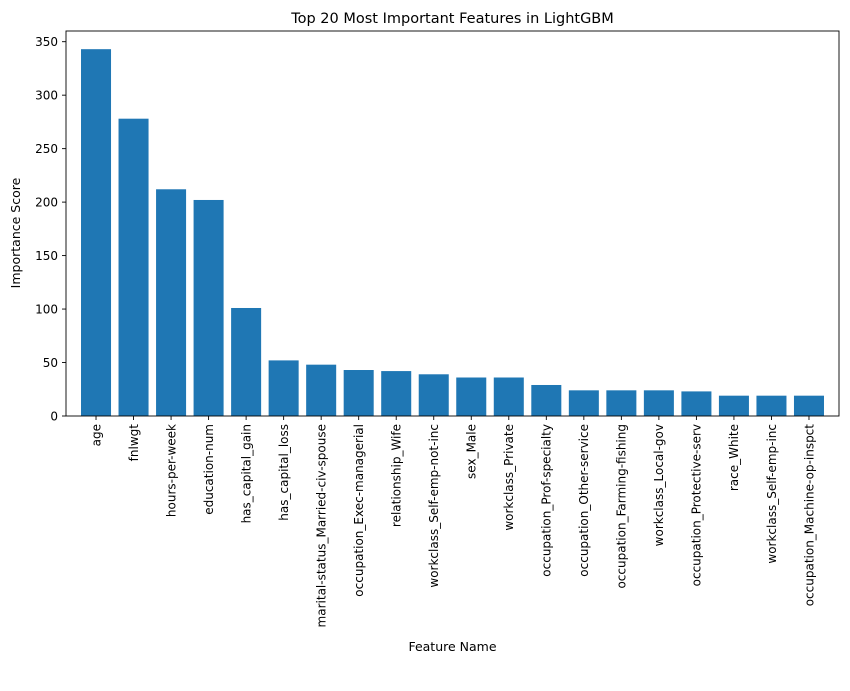  What do you see at coordinates (809, 515) in the screenshot?
I see `x-tick-label-19: occupation_Machine-op-inspct` at bounding box center [809, 515].